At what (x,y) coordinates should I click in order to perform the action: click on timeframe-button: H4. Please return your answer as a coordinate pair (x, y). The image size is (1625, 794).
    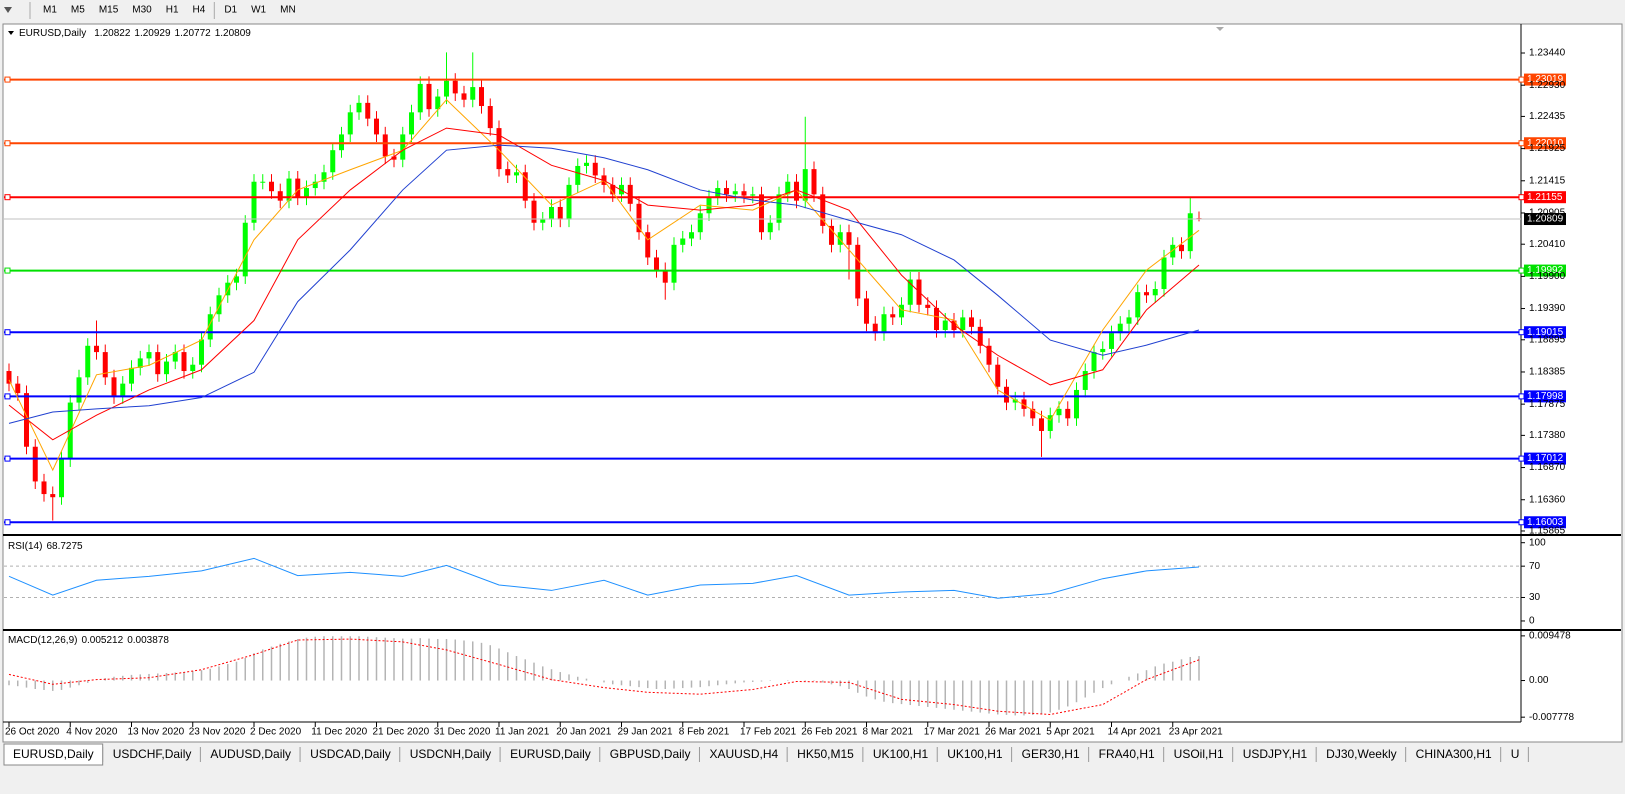
    Looking at the image, I should click on (204, 10).